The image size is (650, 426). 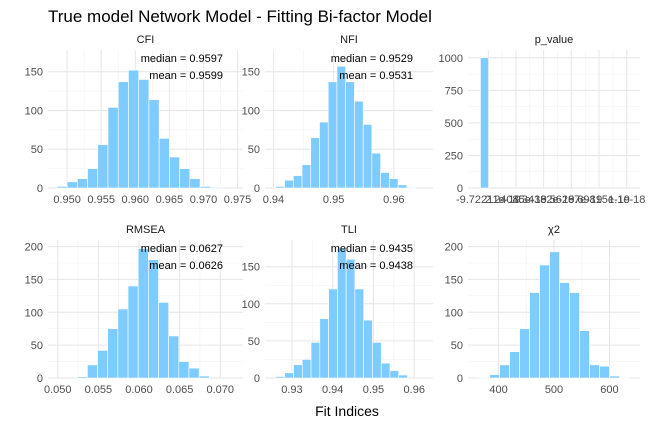 I want to click on x-tick-label: 0.96, so click(x=414, y=390).